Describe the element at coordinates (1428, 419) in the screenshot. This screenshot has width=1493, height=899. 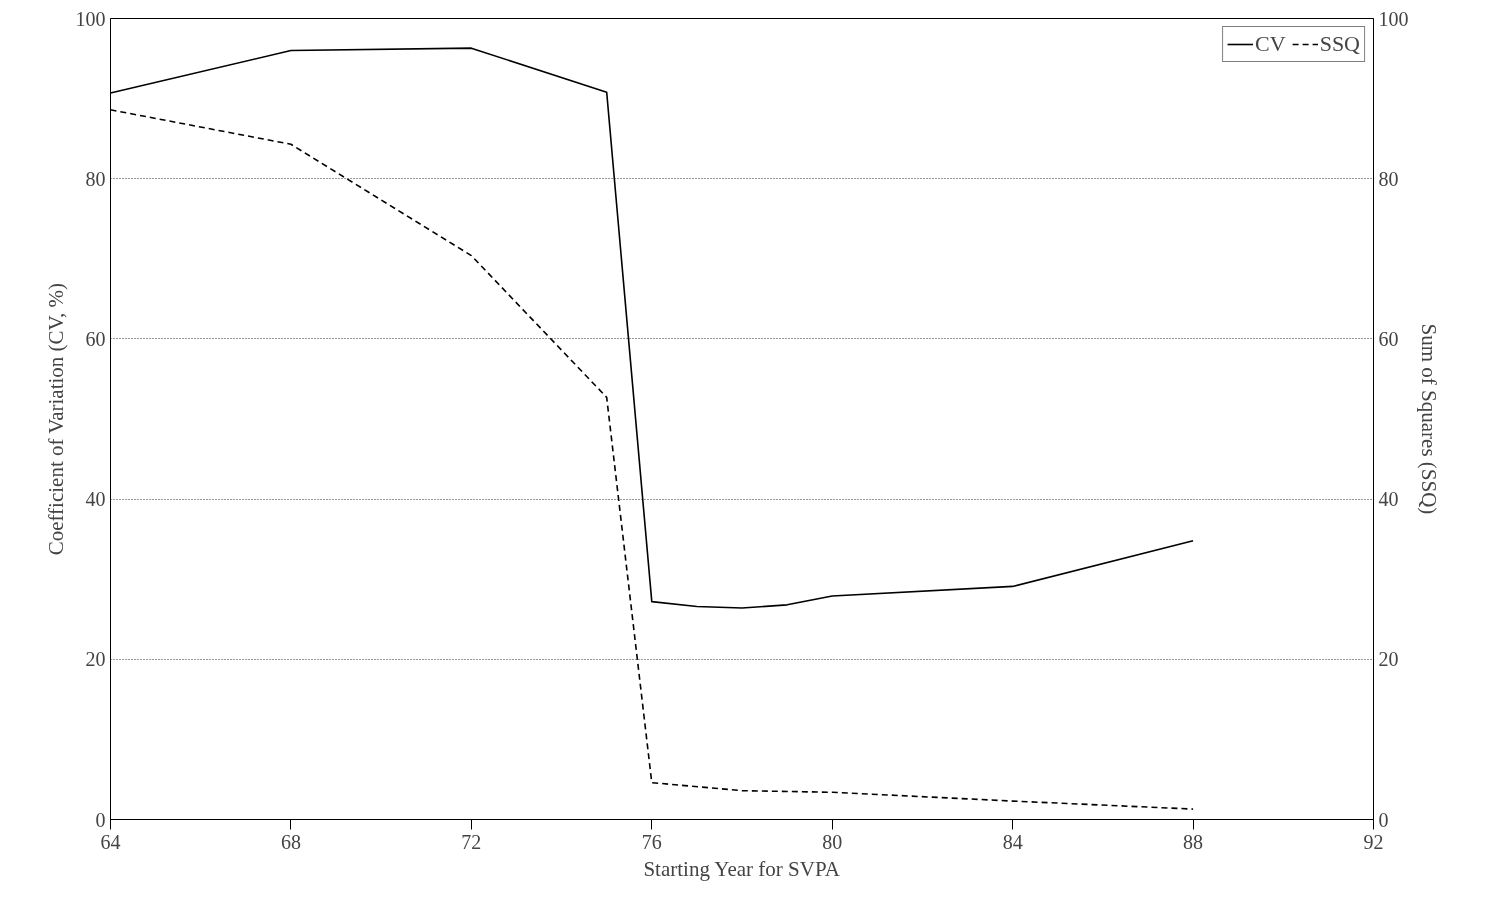
I see `y2-axis-title: Sum of Squares (SSQ)` at that location.